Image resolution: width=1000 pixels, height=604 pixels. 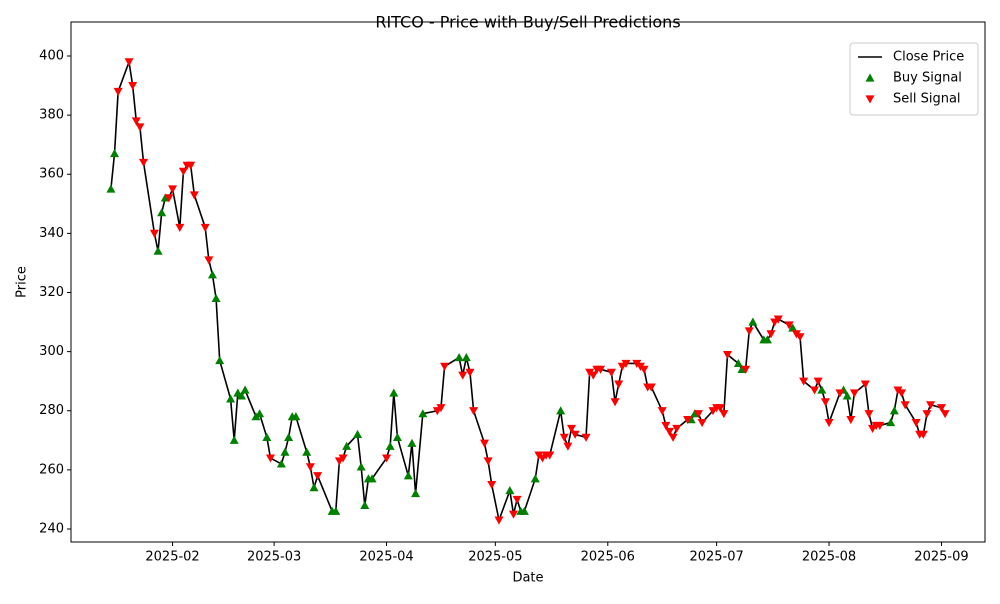 What do you see at coordinates (527, 578) in the screenshot?
I see `x-axis-label: Date` at bounding box center [527, 578].